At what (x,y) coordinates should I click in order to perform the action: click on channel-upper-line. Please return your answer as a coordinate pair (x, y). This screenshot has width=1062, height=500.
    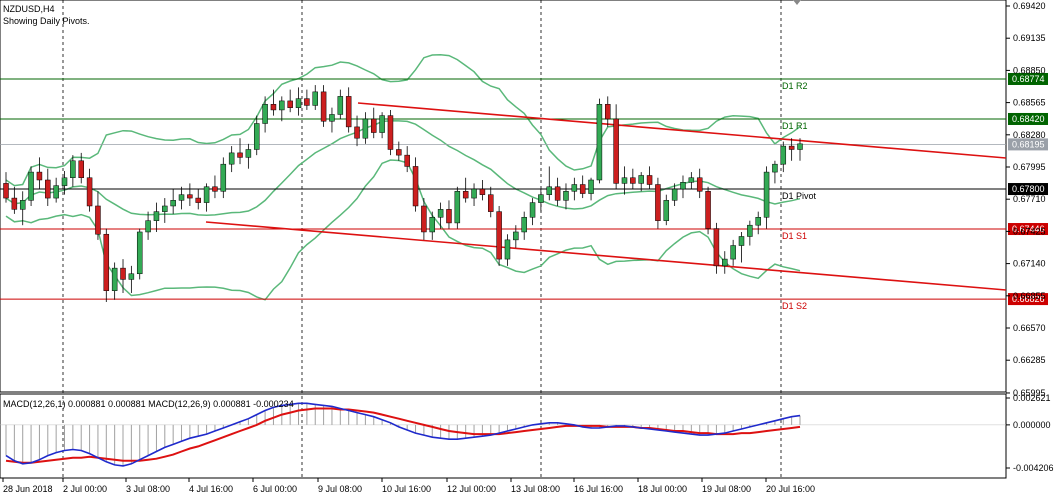
    Looking at the image, I should click on (682, 130).